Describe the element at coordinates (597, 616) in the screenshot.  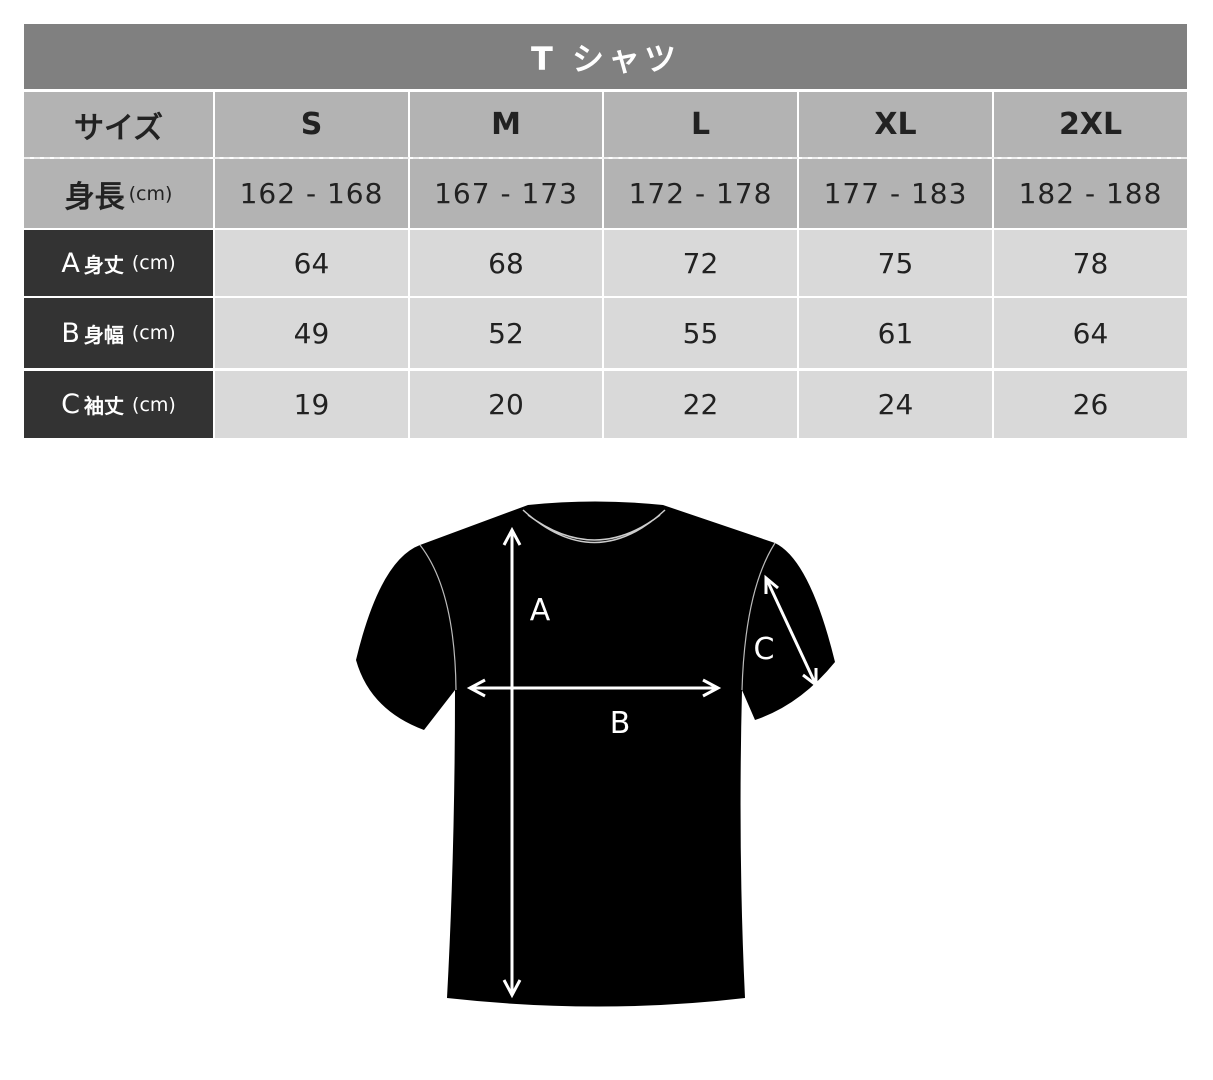
I see `sleeve-seam` at that location.